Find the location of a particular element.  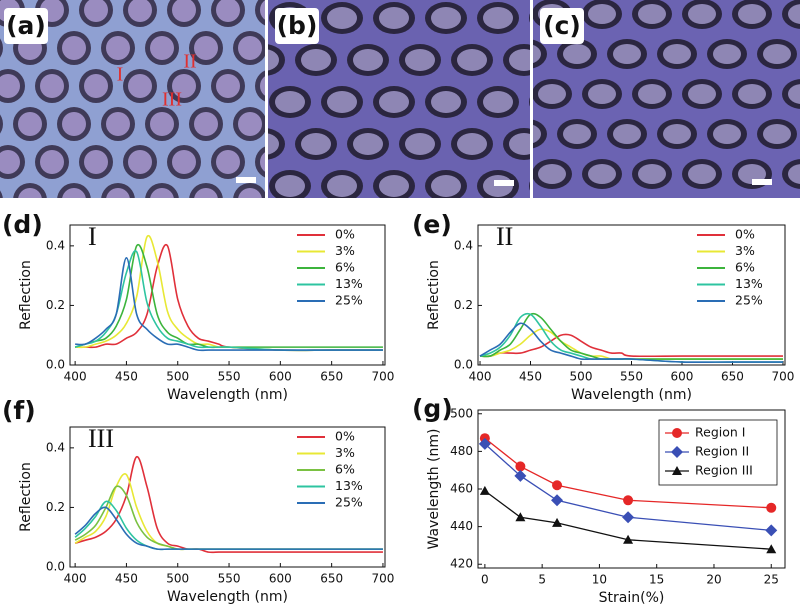

panel-label: (b) is located at coordinates (297, 25).